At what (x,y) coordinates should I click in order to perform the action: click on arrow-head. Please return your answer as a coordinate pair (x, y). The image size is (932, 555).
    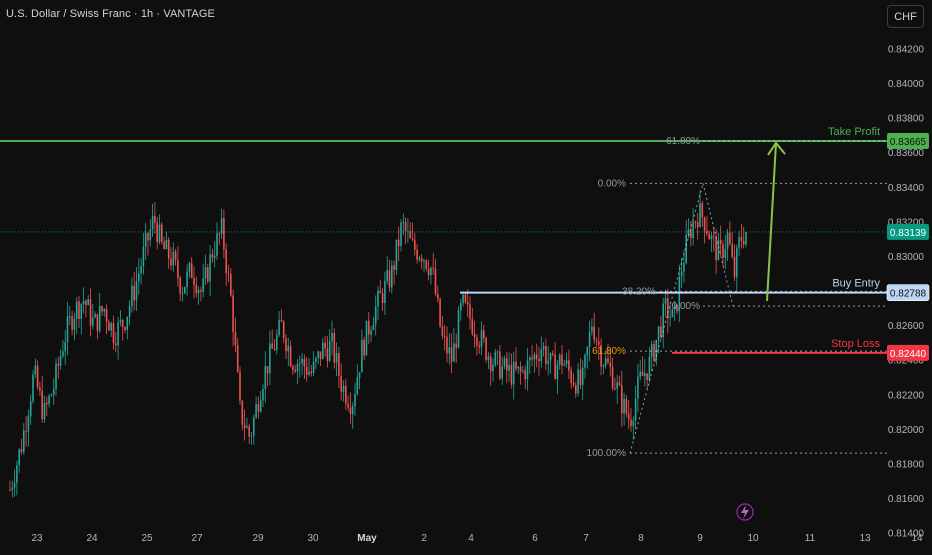
    Looking at the image, I should click on (776, 148).